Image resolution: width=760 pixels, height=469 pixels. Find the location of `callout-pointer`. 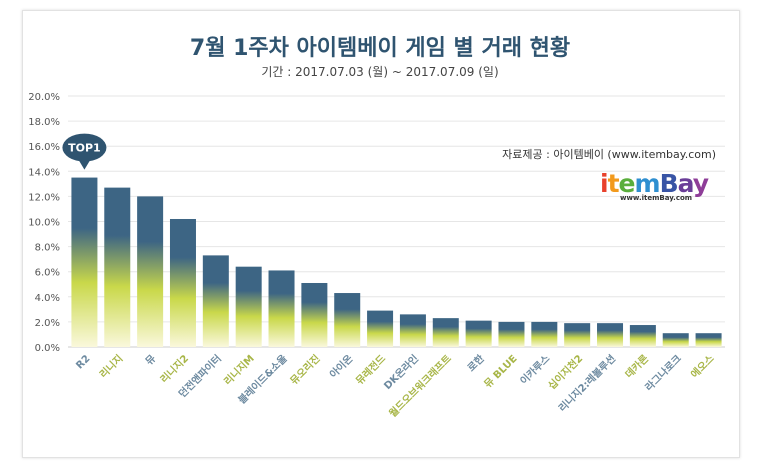

callout-pointer is located at coordinates (84, 164).